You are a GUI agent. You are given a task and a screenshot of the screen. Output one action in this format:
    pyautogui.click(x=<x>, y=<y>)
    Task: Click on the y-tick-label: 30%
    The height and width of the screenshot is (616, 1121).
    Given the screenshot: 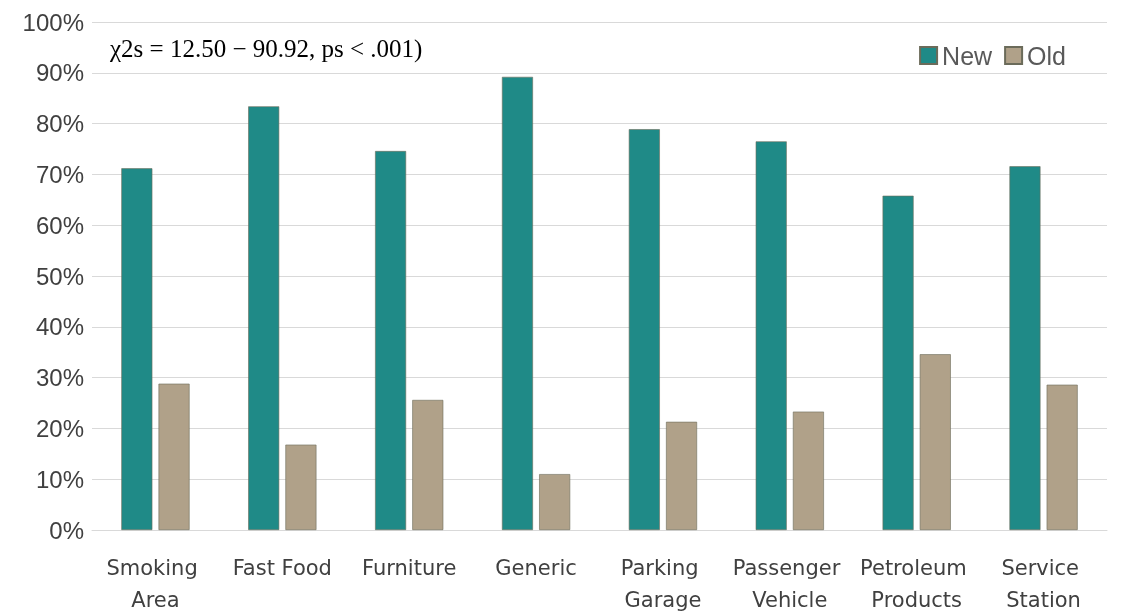 What is the action you would take?
    pyautogui.click(x=59, y=378)
    